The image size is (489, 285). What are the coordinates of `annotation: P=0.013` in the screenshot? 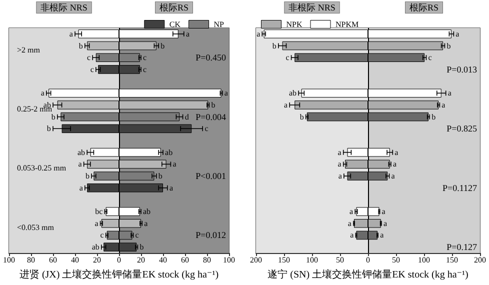 It's located at (462, 69).